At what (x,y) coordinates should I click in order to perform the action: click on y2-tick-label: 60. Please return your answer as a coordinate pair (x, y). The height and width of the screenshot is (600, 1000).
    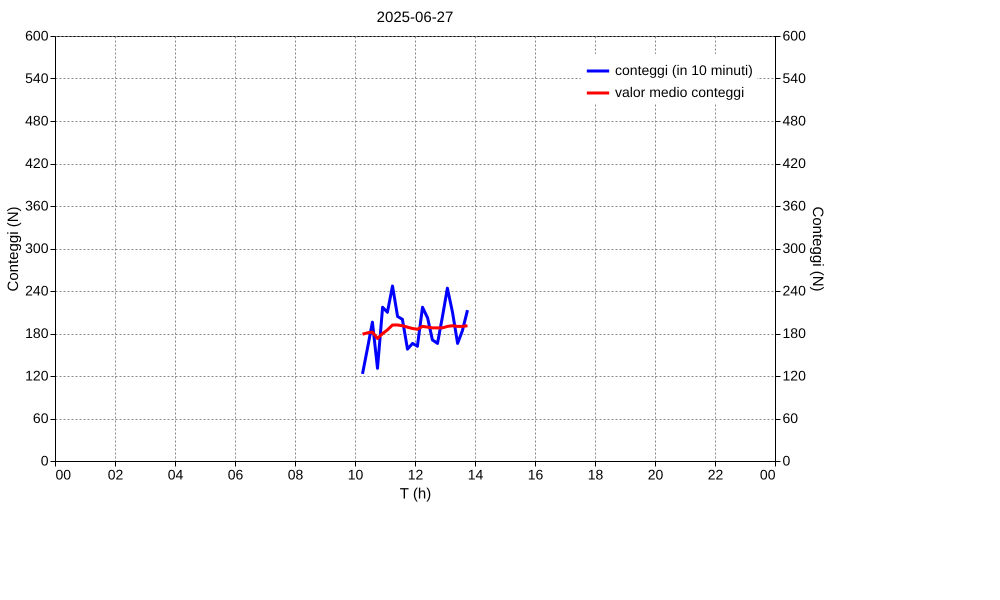
    Looking at the image, I should click on (790, 418).